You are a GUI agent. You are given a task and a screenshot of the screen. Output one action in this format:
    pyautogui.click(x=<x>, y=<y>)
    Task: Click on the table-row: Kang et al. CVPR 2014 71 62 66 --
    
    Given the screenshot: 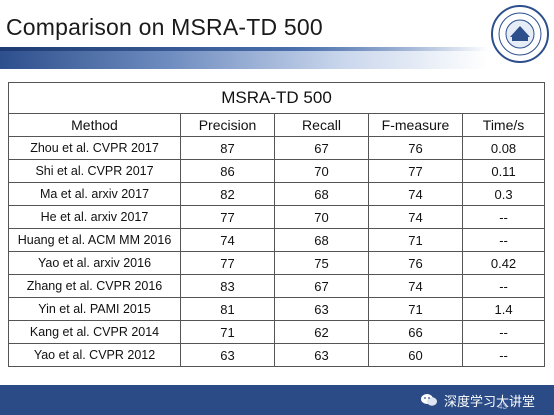 What is the action you would take?
    pyautogui.click(x=277, y=332)
    